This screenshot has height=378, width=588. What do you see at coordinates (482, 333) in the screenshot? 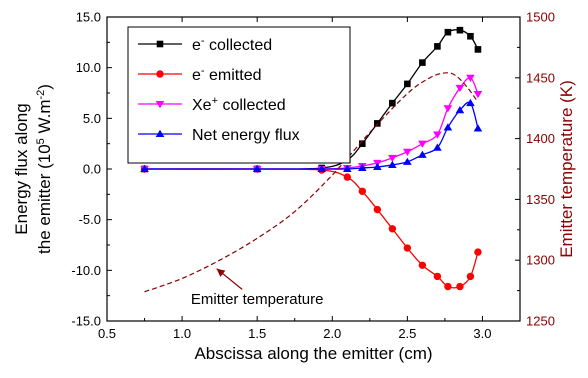
I see `x-tick-label: 3.0` at bounding box center [482, 333].